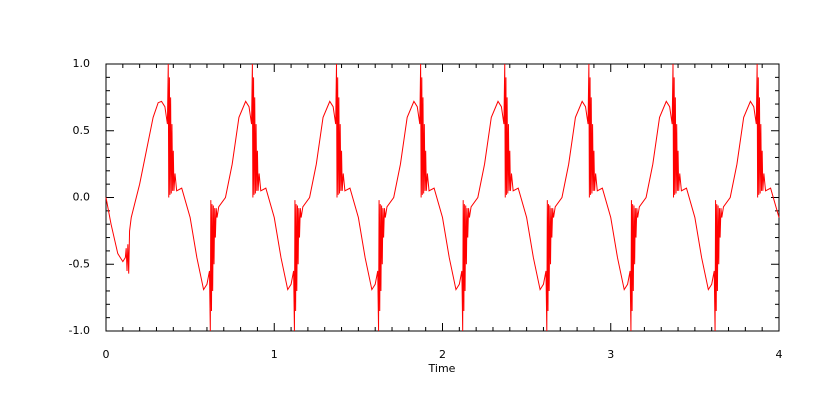 This screenshot has height=418, width=820. I want to click on x-axis-label: Time, so click(442, 368).